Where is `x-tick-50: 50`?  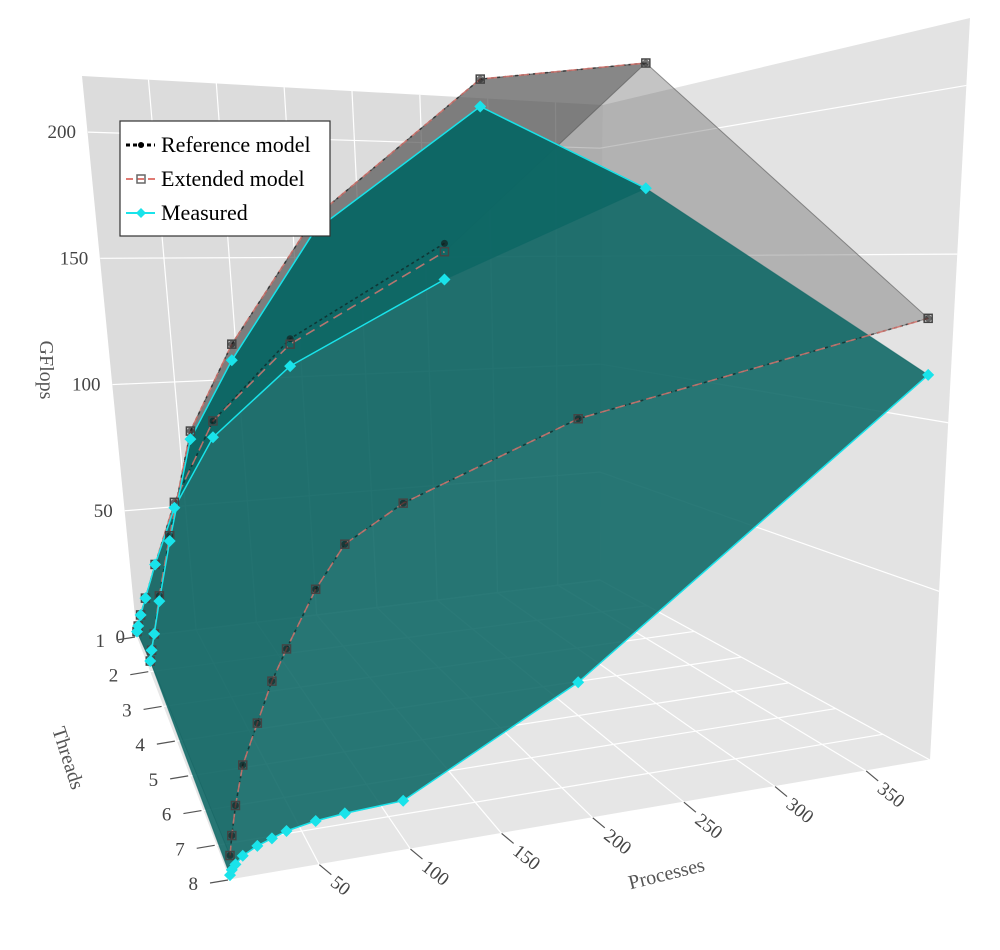 x-tick-50: 50 is located at coordinates (340, 886).